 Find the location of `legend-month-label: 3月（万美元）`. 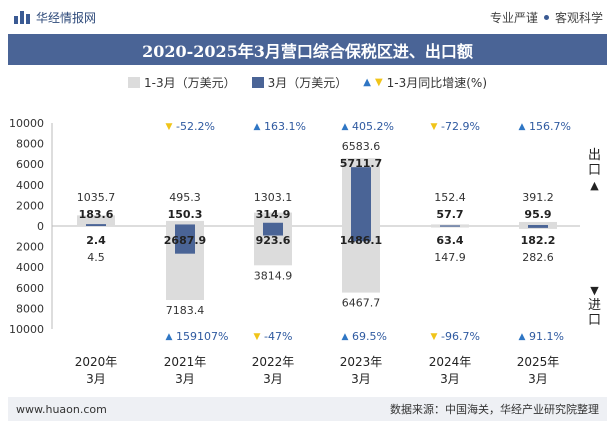

legend-month-label: 3月（万美元） is located at coordinates (307, 82).